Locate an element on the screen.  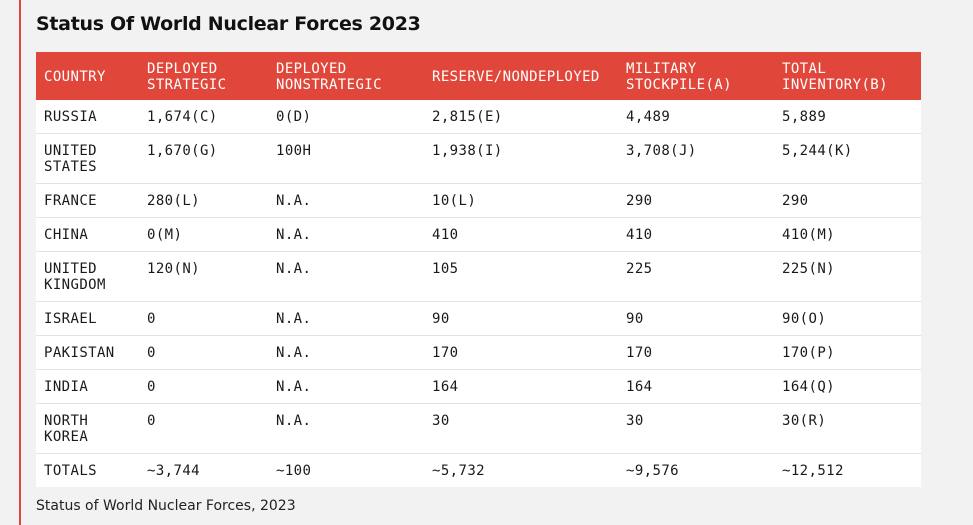
cell-reserve-nondeployed: 2,815(E) is located at coordinates (521, 117).